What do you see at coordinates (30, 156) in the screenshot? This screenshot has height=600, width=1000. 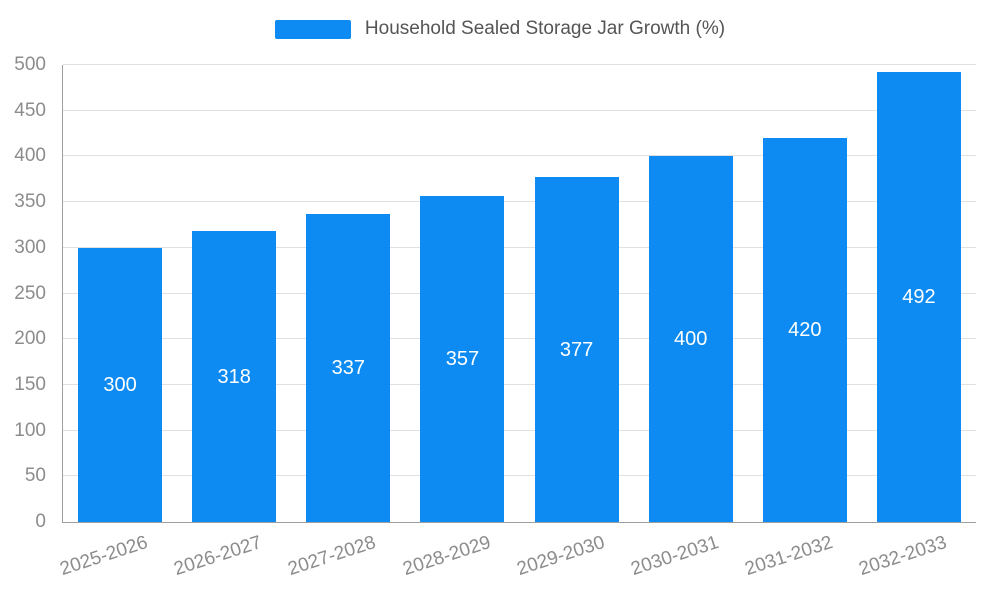 I see `y-tick-label: 400` at bounding box center [30, 156].